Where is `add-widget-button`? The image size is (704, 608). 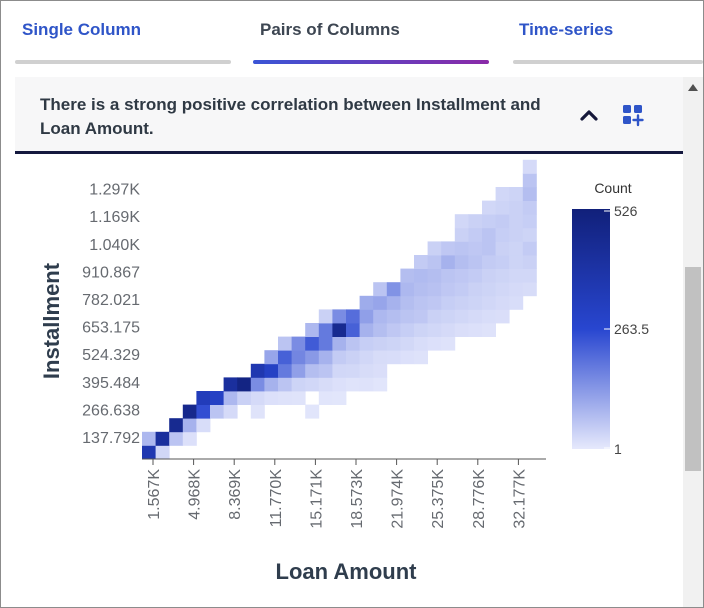 add-widget-button is located at coordinates (633, 115).